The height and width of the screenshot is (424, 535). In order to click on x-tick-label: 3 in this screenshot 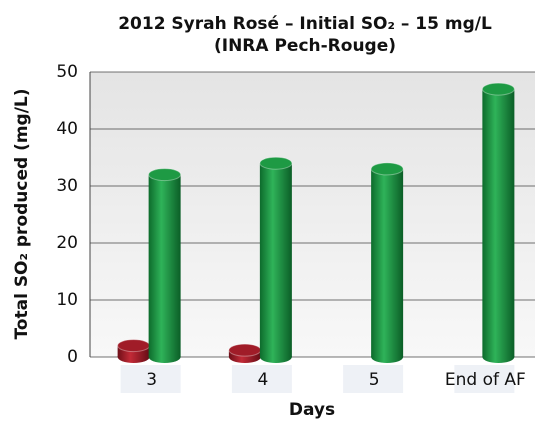, I will do `click(151, 380)`.